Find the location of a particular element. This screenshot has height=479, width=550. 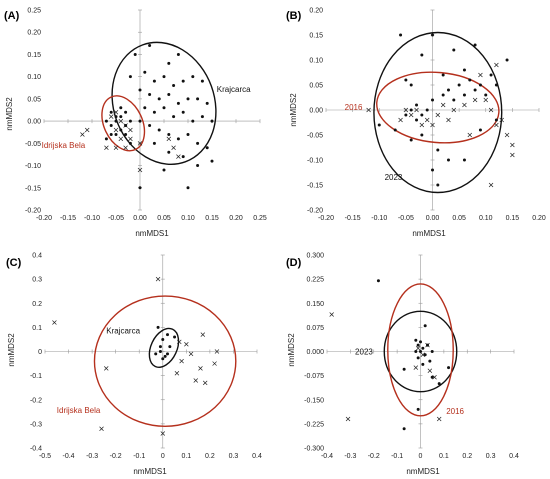

panel-b-y-tick-label: 0.15 is located at coordinates (316, 36).